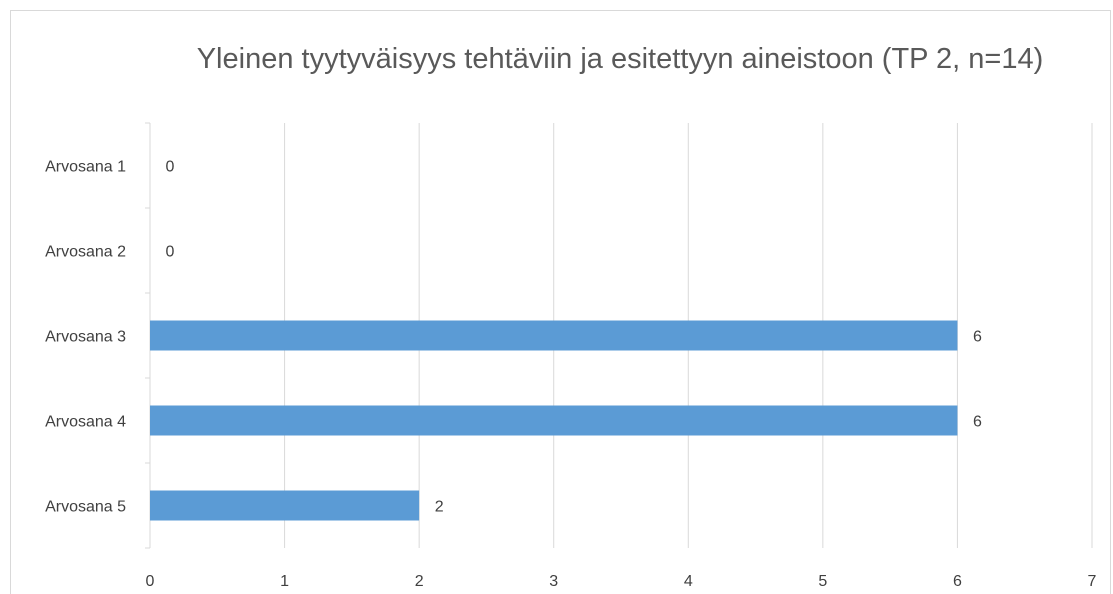 This screenshot has height=594, width=1113. Describe the element at coordinates (553, 581) in the screenshot. I see `x-tick-label: 3` at that location.